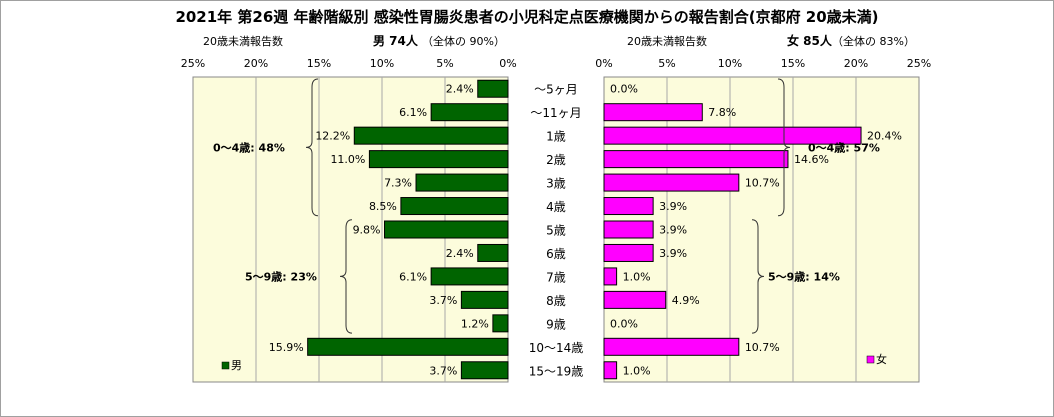 This screenshot has width=1054, height=417. I want to click on male-value-label: 1.2%, so click(475, 323).